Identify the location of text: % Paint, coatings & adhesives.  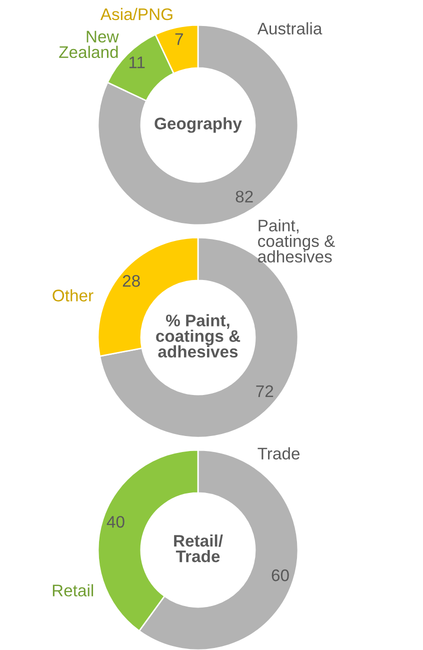
(198, 336).